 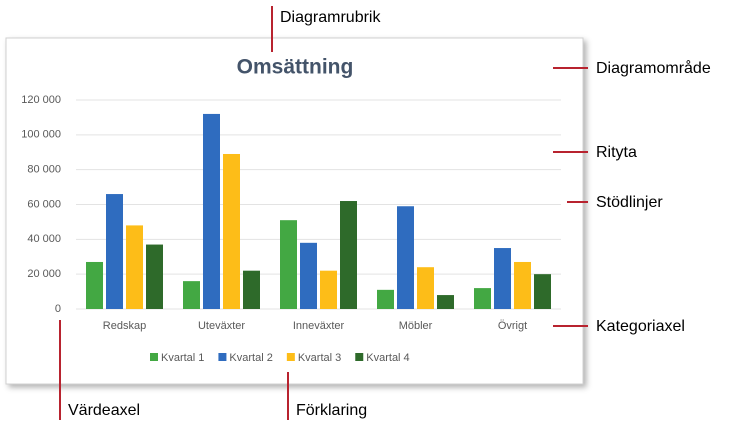 What do you see at coordinates (104, 410) in the screenshot?
I see `callout-label: Värdeaxel` at bounding box center [104, 410].